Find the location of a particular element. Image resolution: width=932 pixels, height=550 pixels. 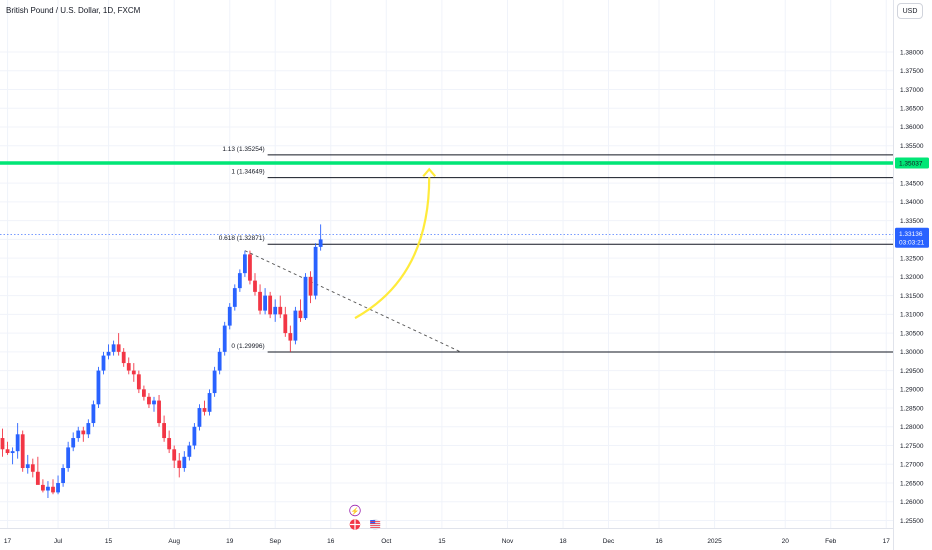

time-tick-label: 18 is located at coordinates (563, 541).